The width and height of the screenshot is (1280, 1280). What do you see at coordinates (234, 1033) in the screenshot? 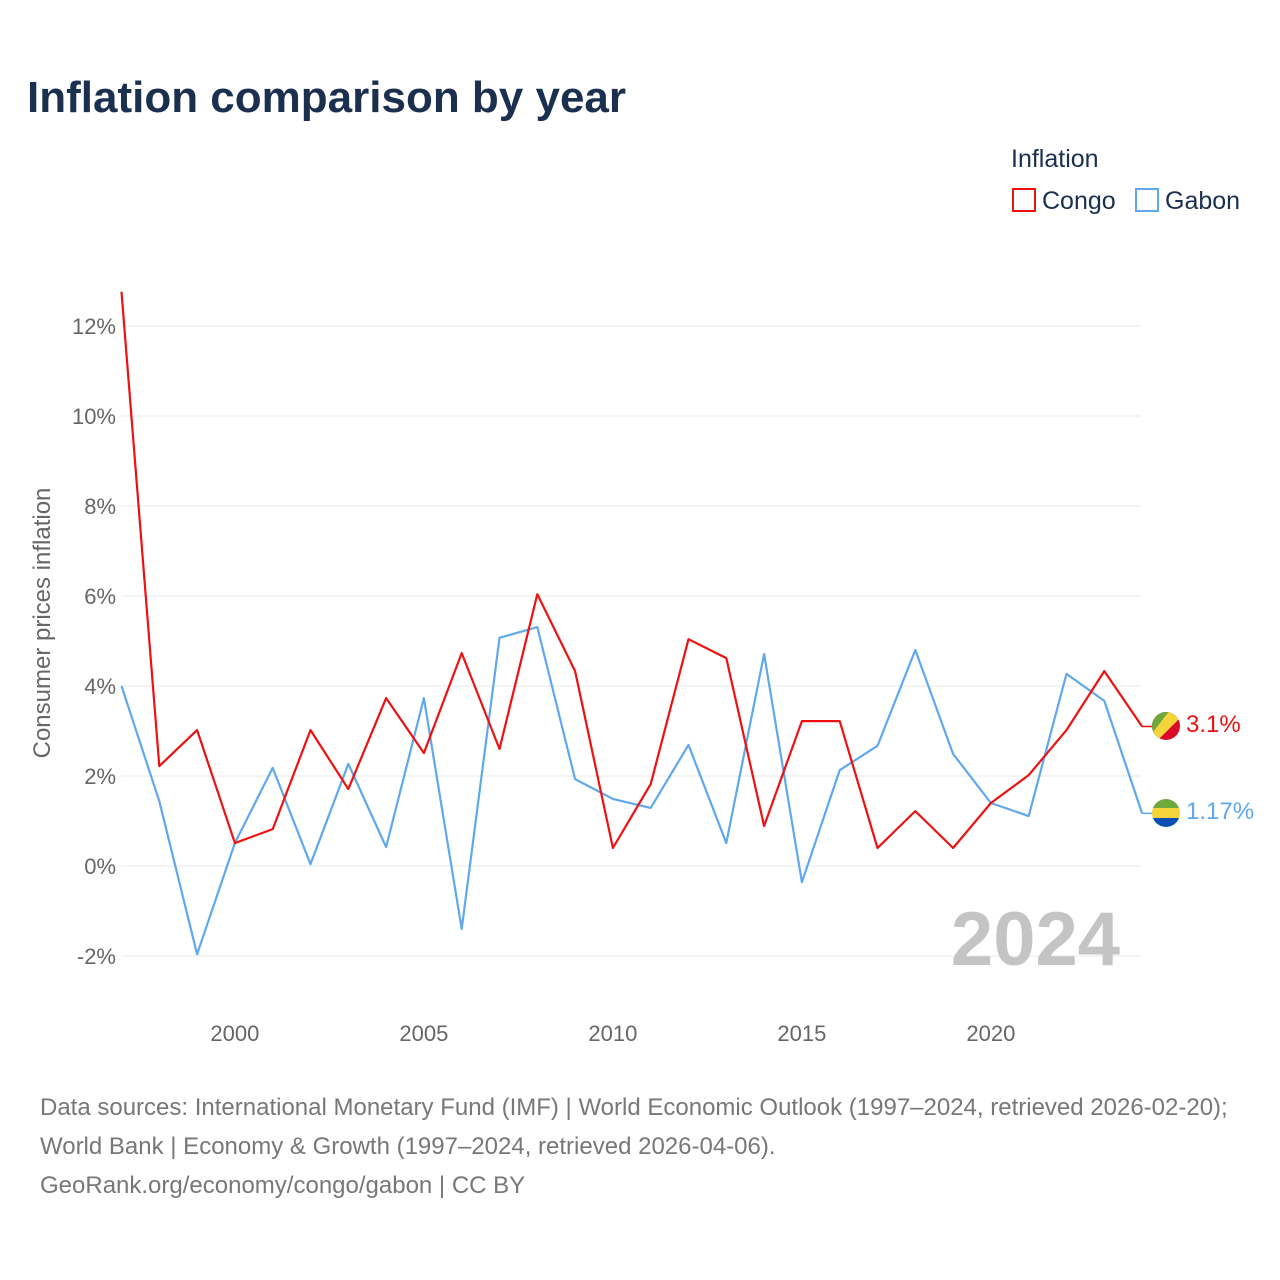
I see `x-tick-label: 2000` at bounding box center [234, 1033].